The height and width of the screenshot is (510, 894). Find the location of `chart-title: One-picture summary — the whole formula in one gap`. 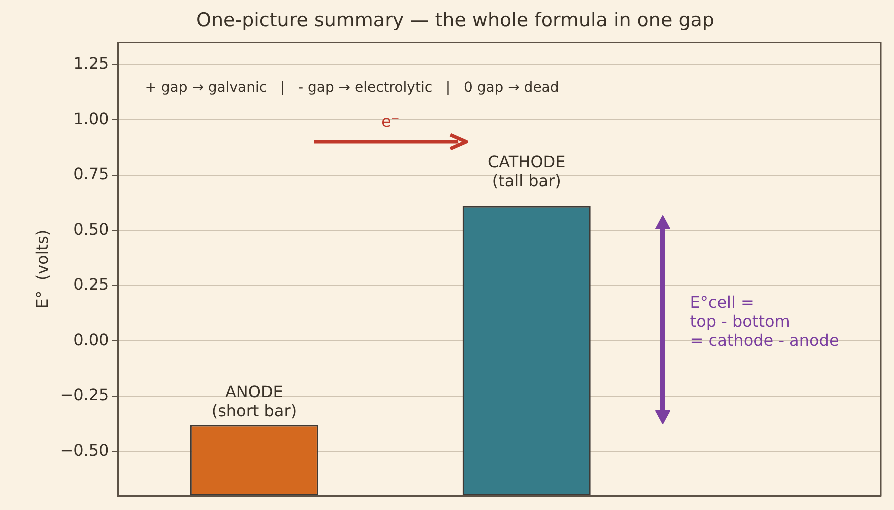

chart-title: One-picture summary — the whole formula in one gap is located at coordinates (455, 20).